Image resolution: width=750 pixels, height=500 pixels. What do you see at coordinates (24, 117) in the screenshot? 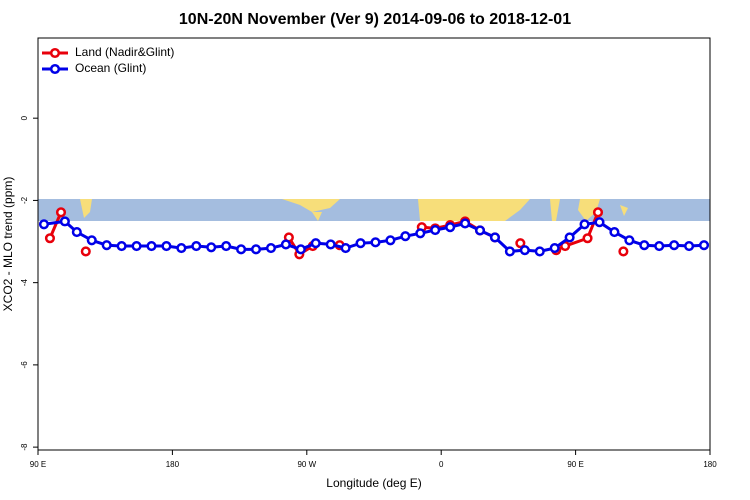
I see `y-tick-label: 0` at bounding box center [24, 117].